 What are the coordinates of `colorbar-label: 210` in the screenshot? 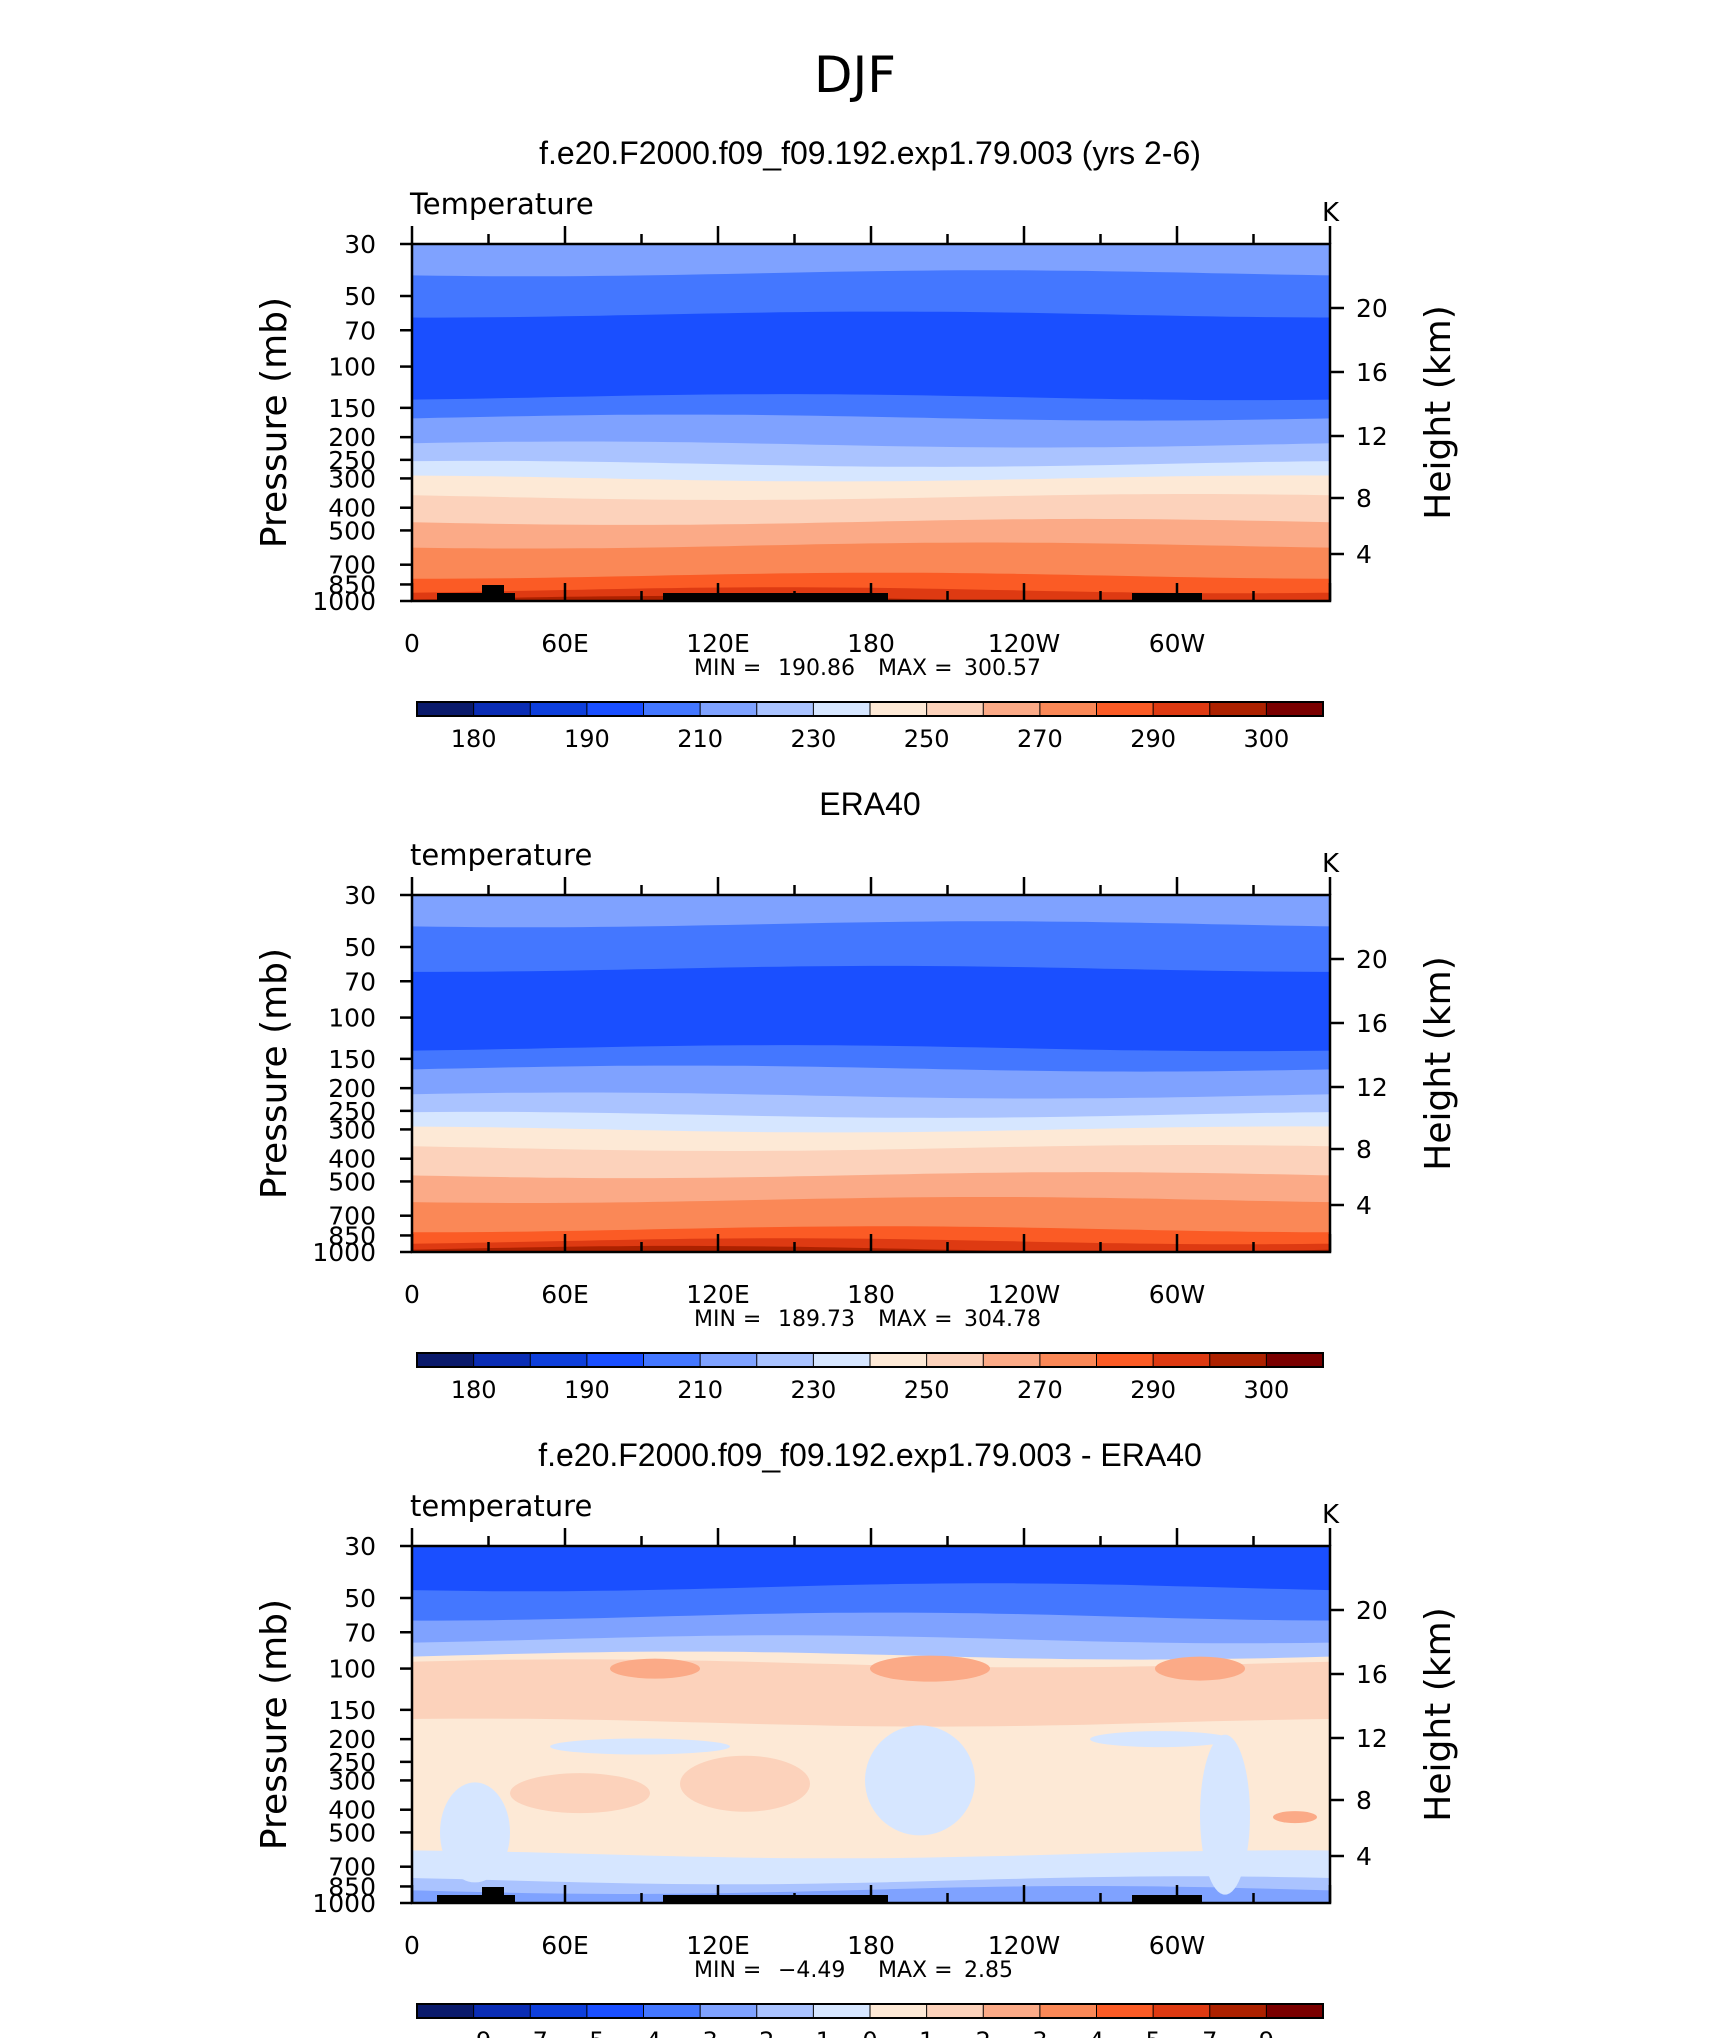 It's located at (700, 1390).